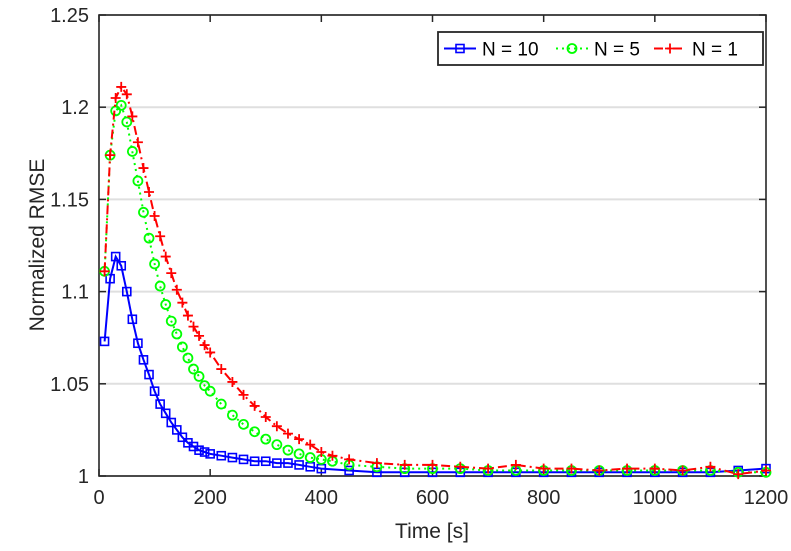 The height and width of the screenshot is (551, 791). Describe the element at coordinates (543, 498) in the screenshot. I see `x-tick-label: 800` at that location.